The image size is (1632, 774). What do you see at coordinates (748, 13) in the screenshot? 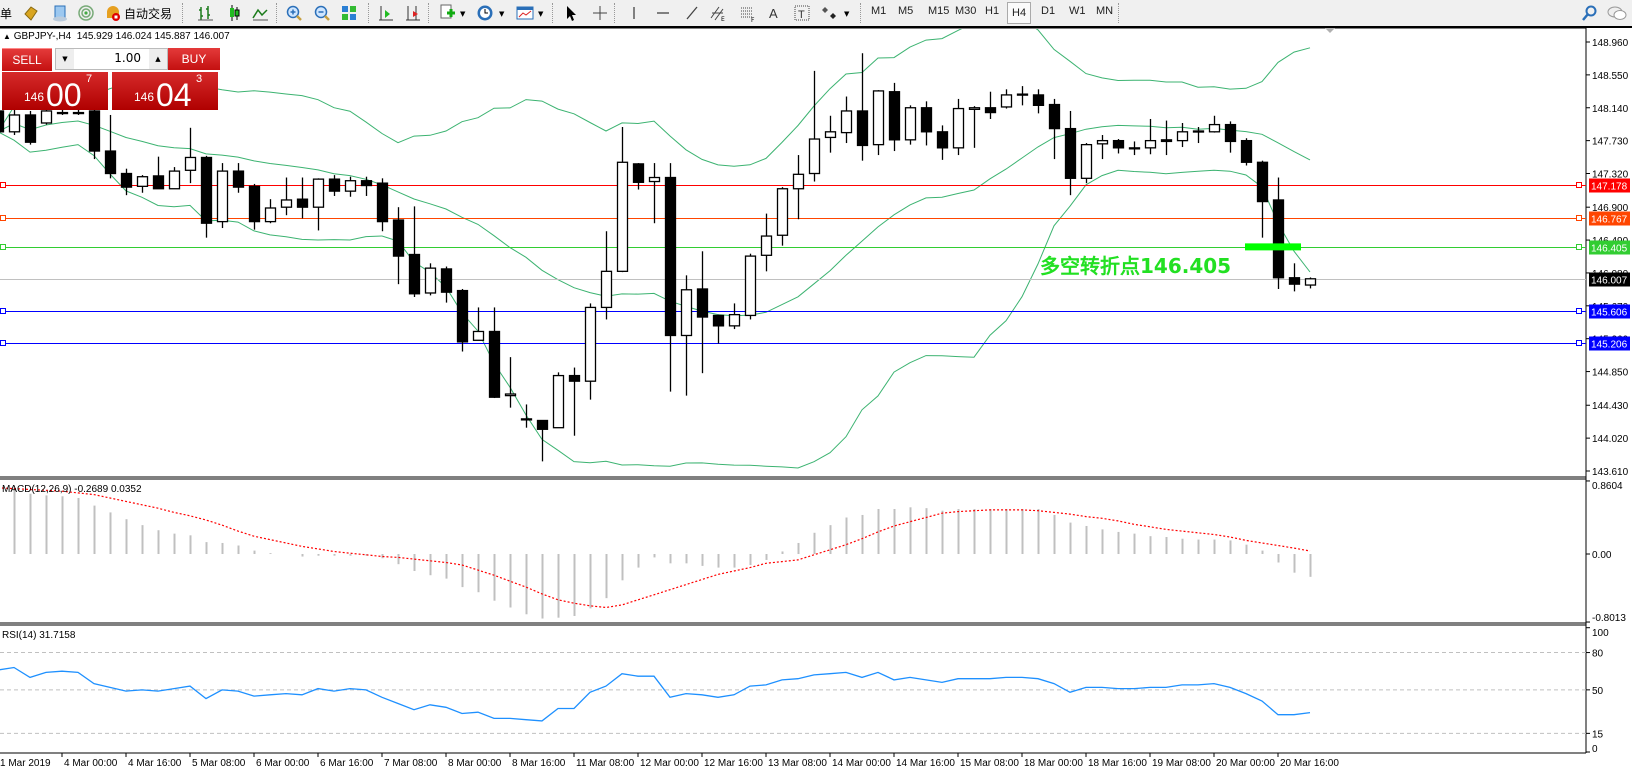
I see `fibonacci-icon: F` at bounding box center [748, 13].